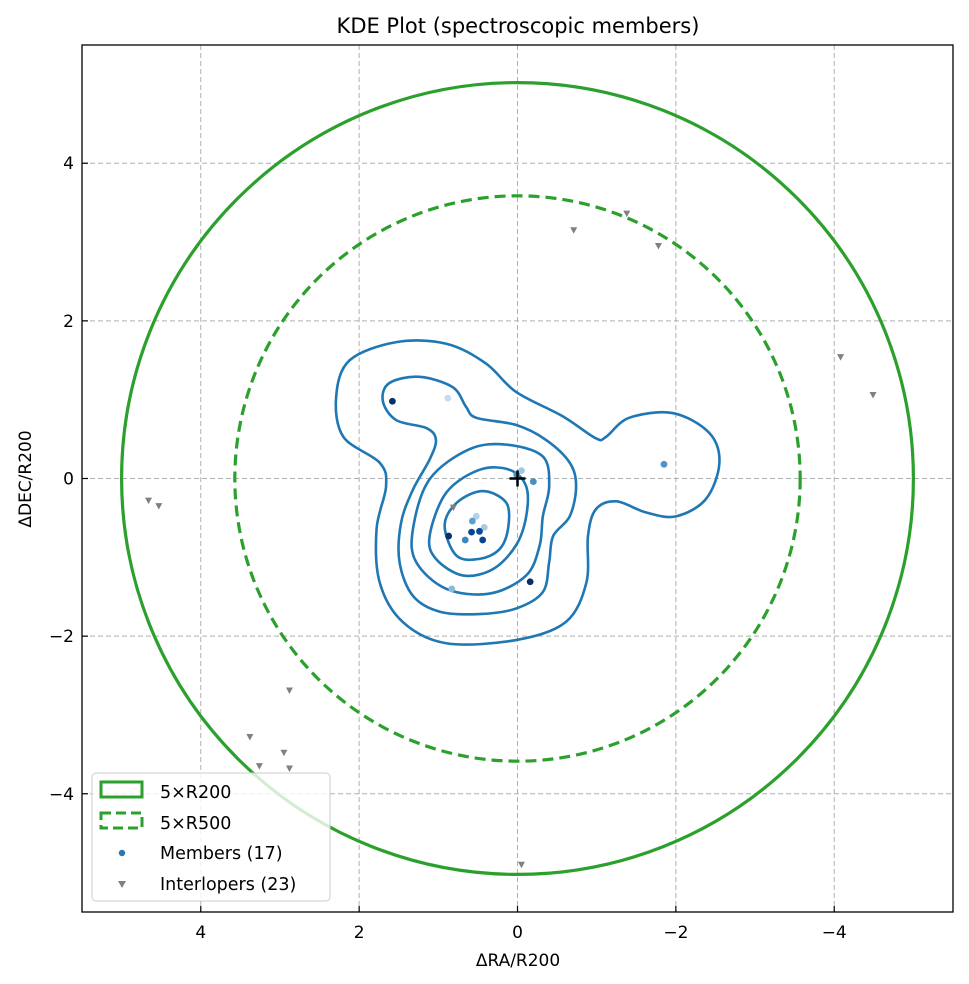 The width and height of the screenshot is (969, 984). What do you see at coordinates (122, 853) in the screenshot?
I see `legend-members-marker` at bounding box center [122, 853].